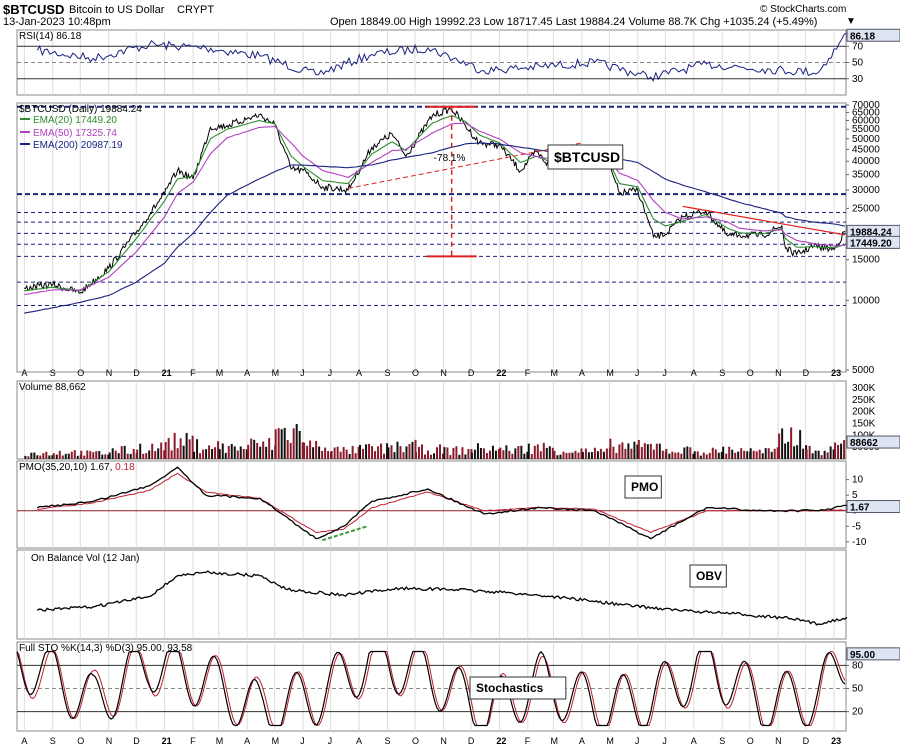 Image resolution: width=900 pixels, height=750 pixels. I want to click on volume-last-tag: 88662, so click(864, 443).